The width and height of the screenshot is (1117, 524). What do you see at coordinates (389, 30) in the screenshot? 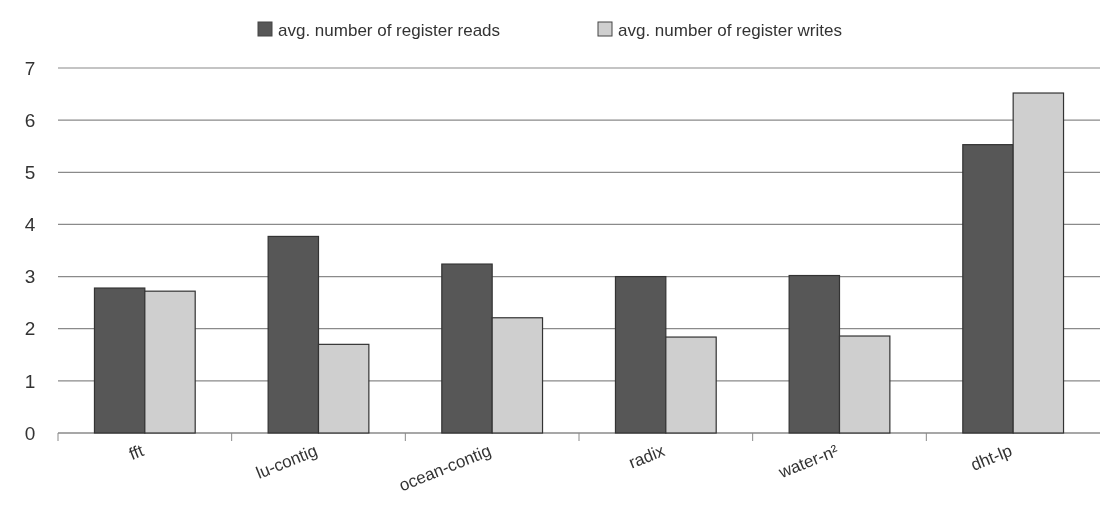
I see `legend-label: avg. number of register reads` at bounding box center [389, 30].